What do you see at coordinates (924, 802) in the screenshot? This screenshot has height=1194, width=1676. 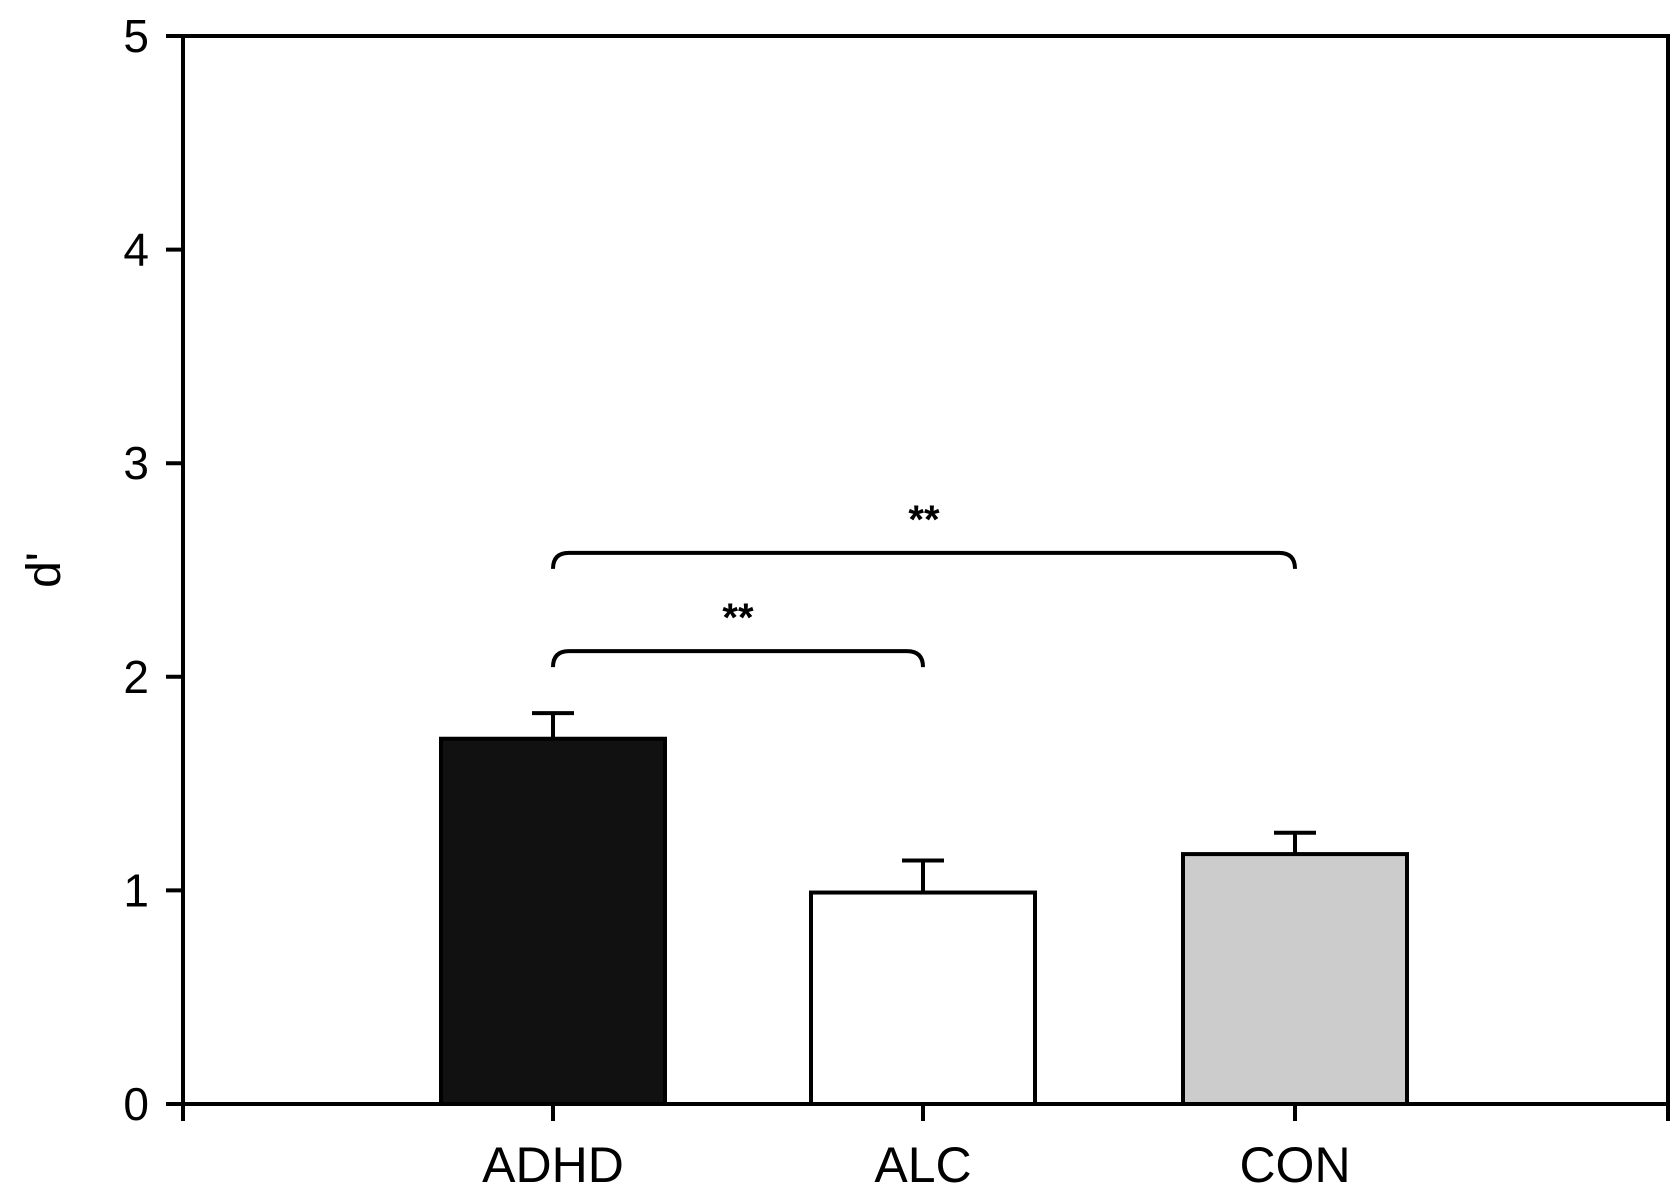 I see `error-bars` at bounding box center [924, 802].